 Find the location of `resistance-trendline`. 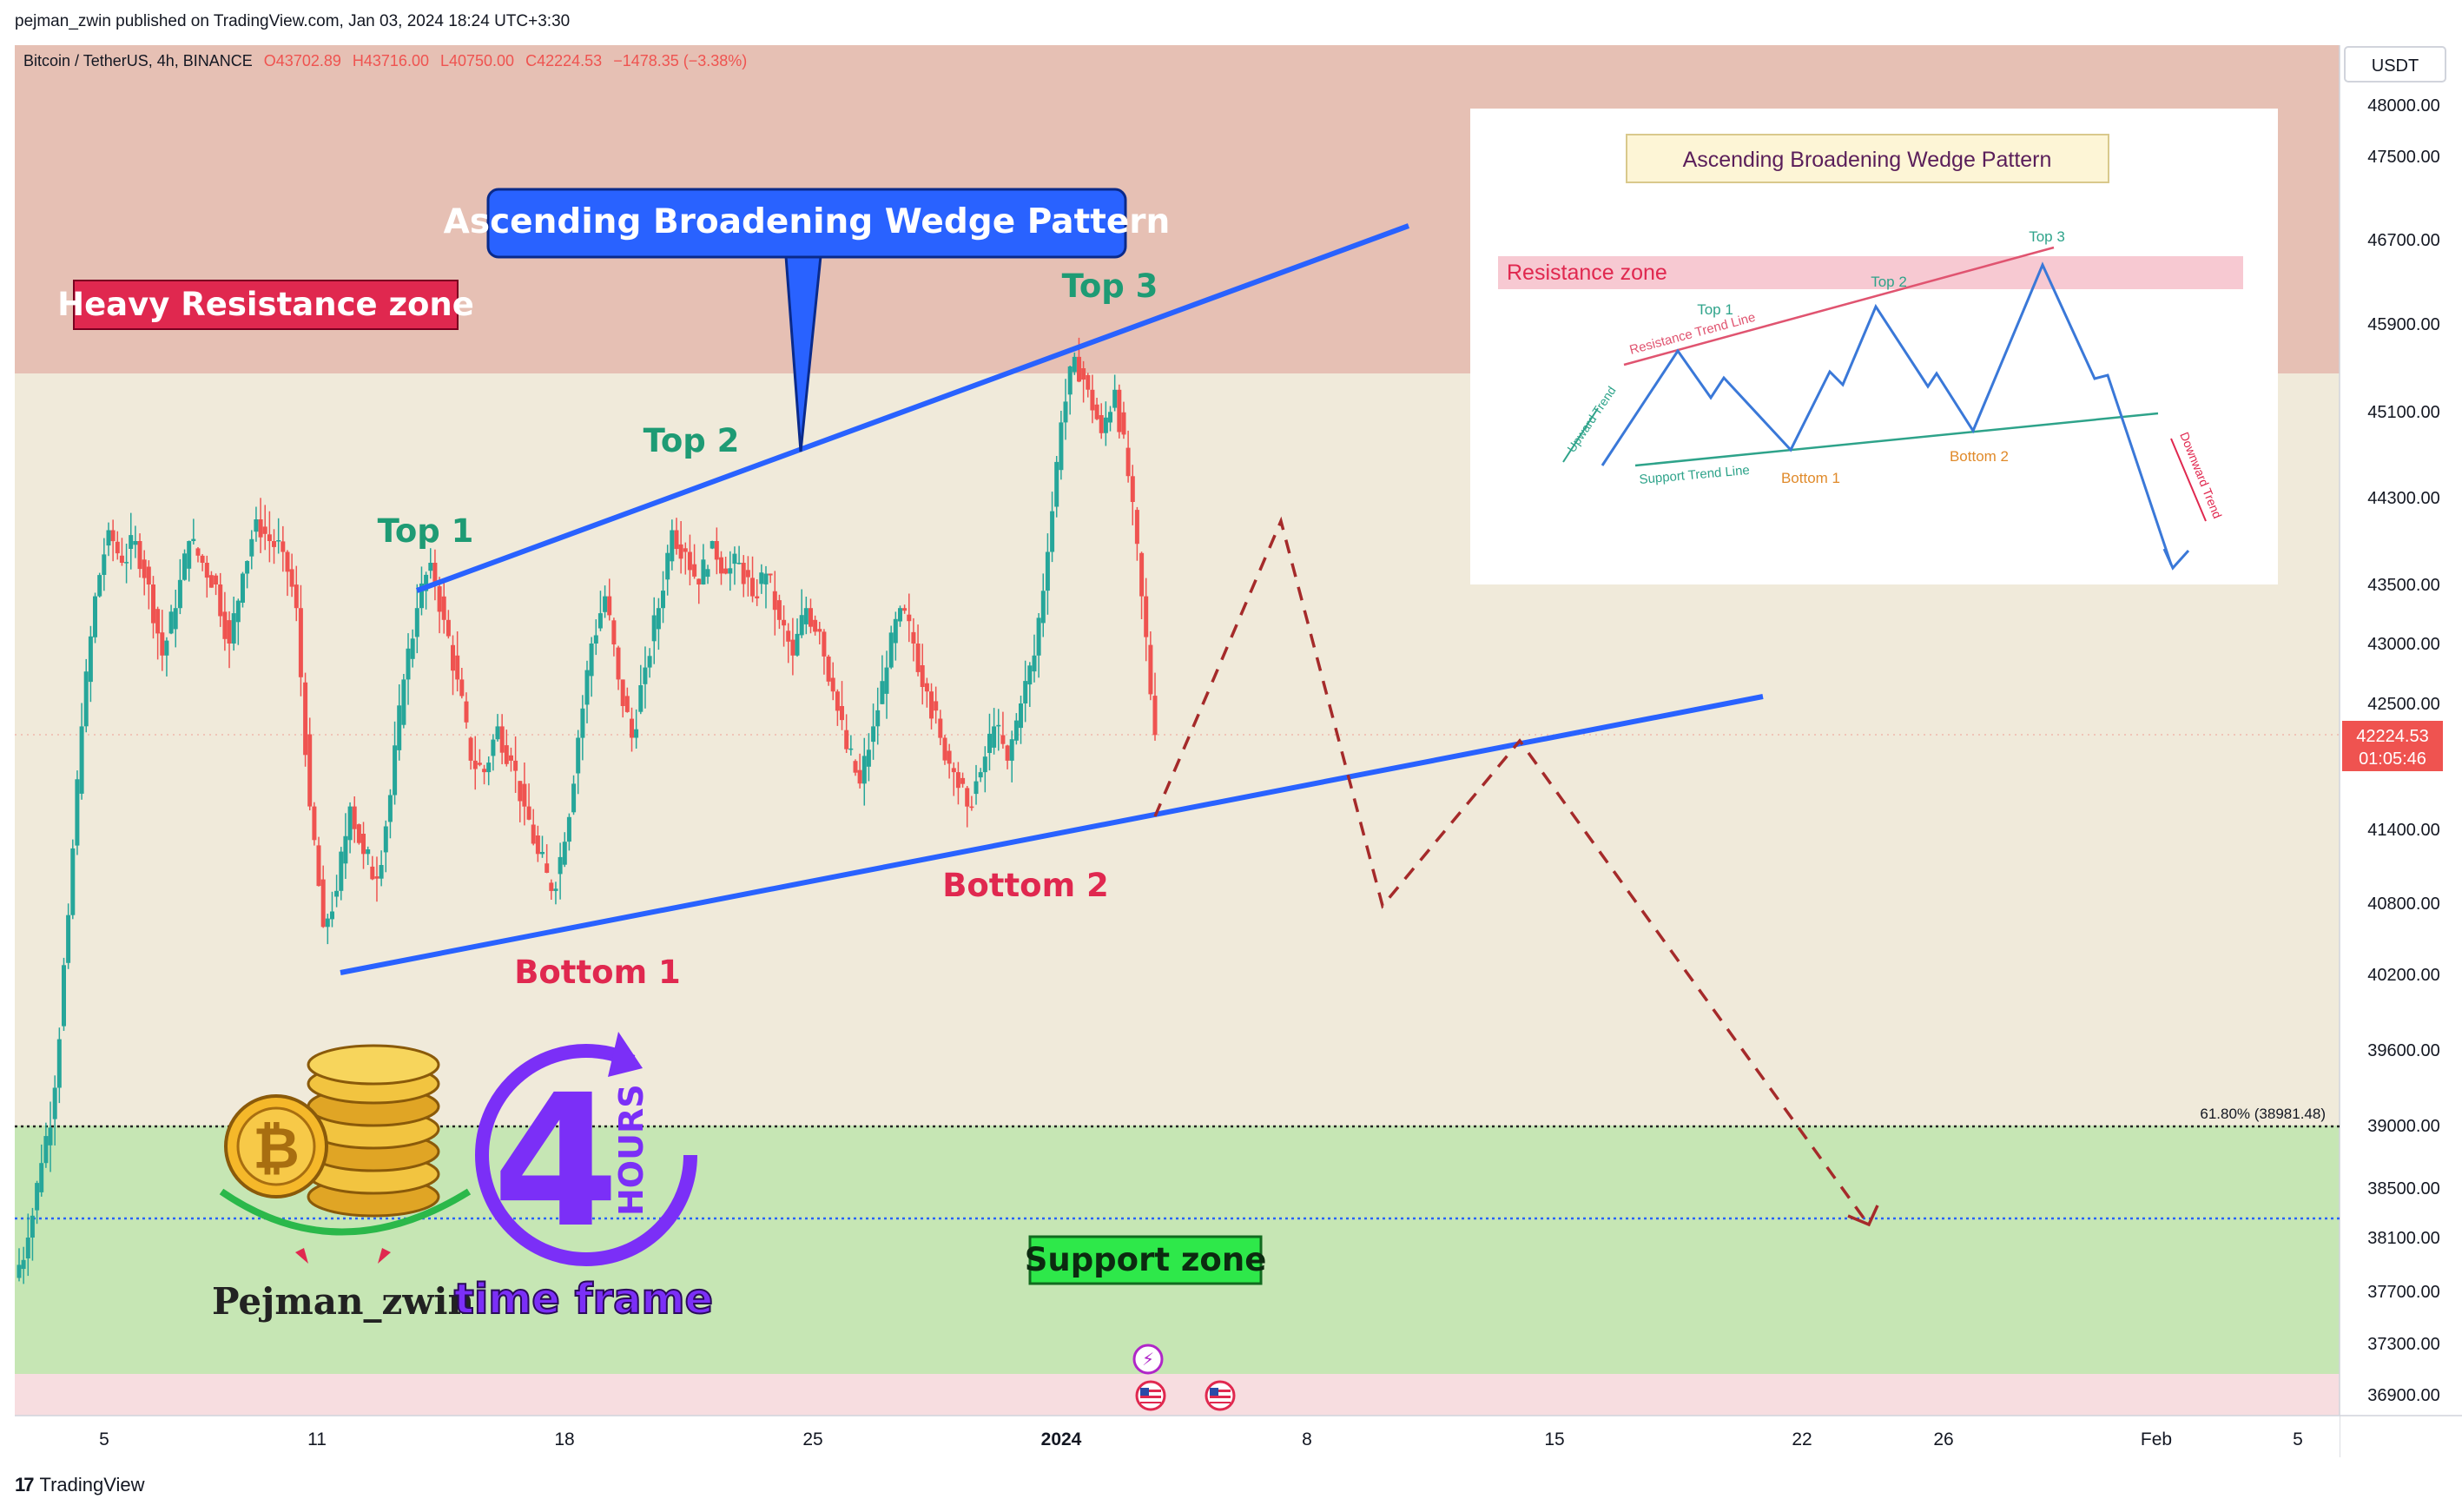

resistance-trendline is located at coordinates (912, 408).